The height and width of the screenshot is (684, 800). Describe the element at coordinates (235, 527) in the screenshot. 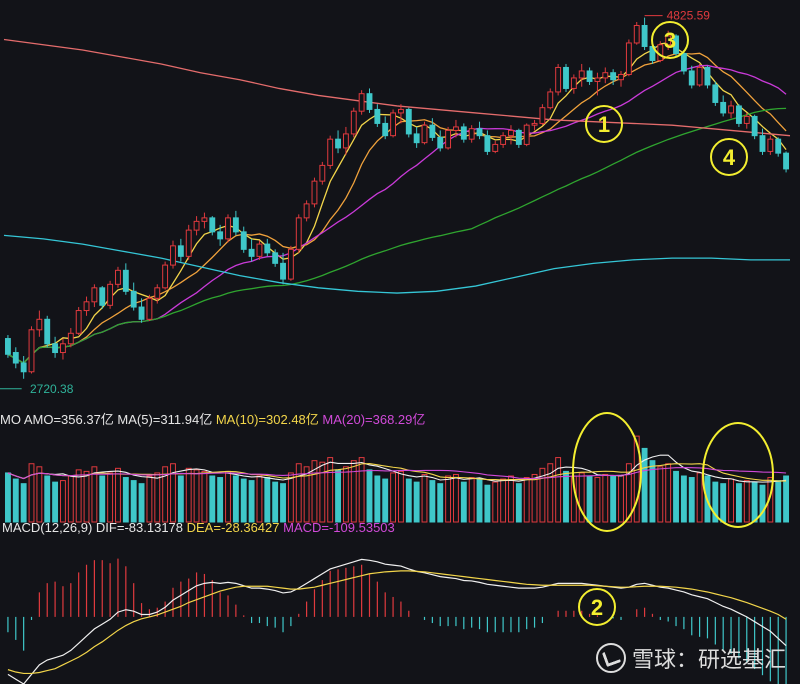

I see `macd-legend-item-2: DEA=-28.36427` at that location.